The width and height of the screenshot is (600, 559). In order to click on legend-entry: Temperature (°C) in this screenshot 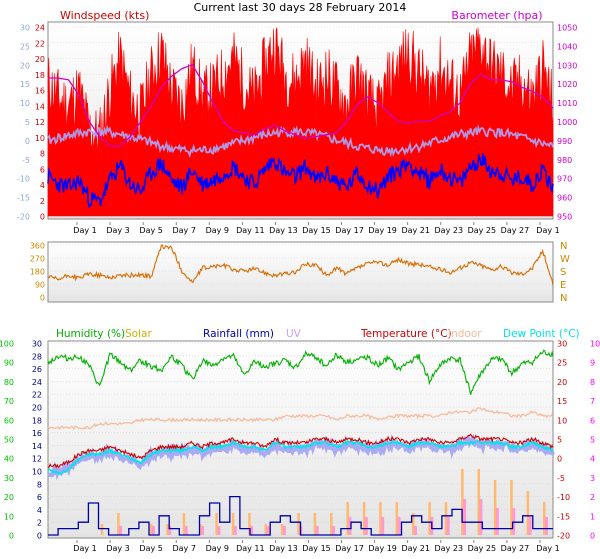, I will do `click(406, 334)`.